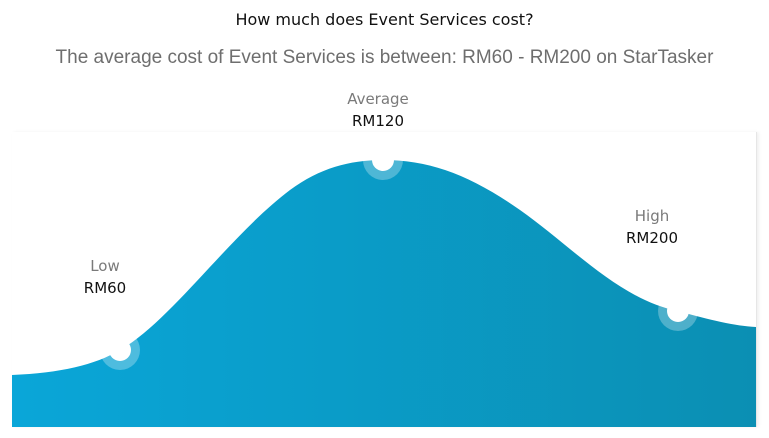  Describe the element at coordinates (120, 350) in the screenshot. I see `marker-low` at that location.